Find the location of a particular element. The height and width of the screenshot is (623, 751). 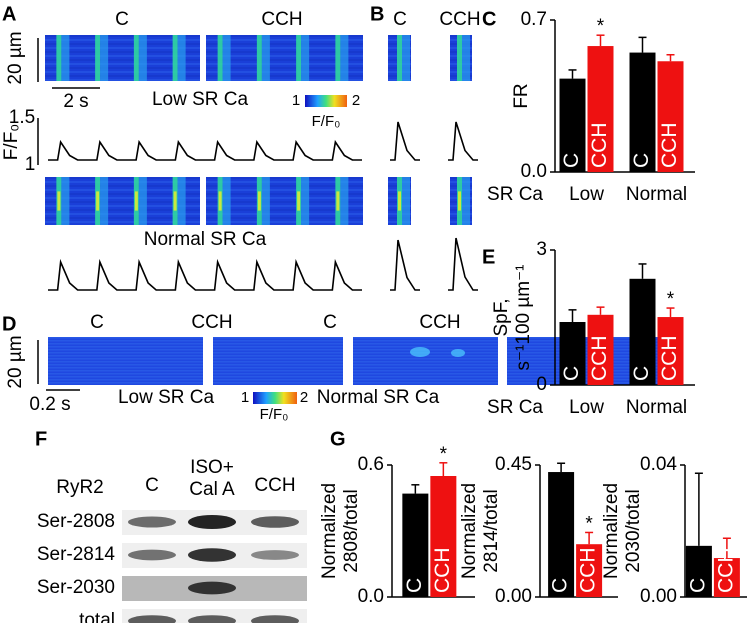

trace-axis-tick: 1 is located at coordinates (30, 164).